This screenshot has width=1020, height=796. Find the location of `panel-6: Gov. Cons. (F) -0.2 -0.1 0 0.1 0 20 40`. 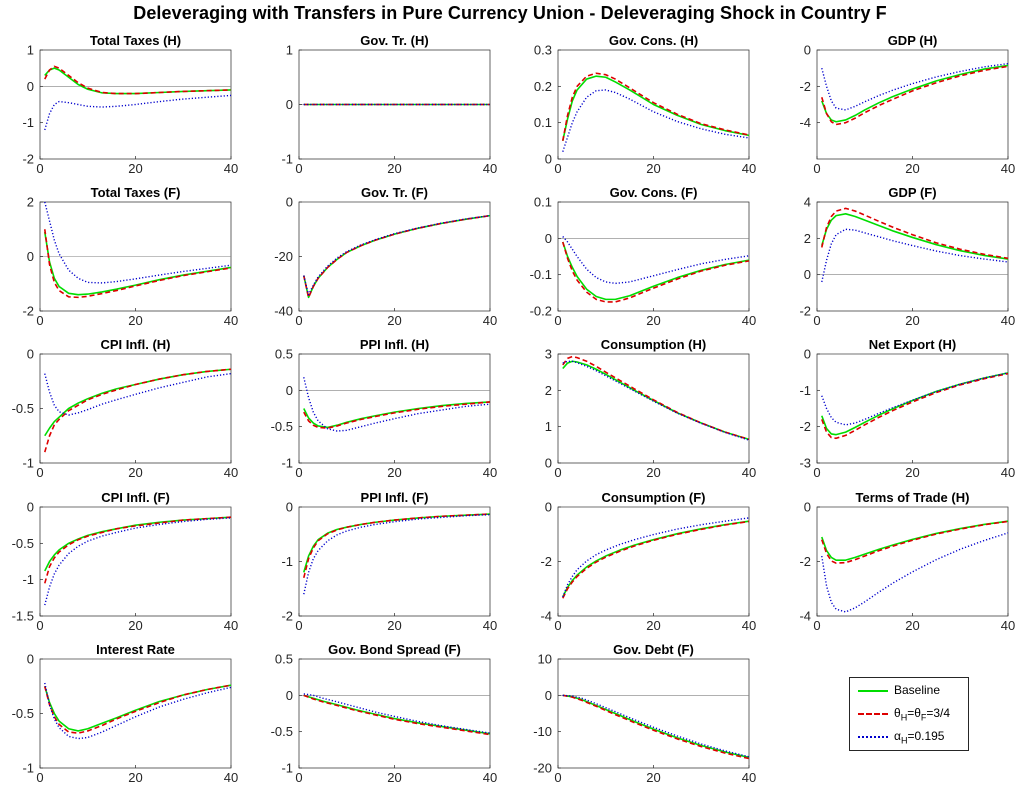

panel-6: Gov. Cons. (F) -0.2 -0.1 0 0.1 0 20 40 is located at coordinates (643, 256).